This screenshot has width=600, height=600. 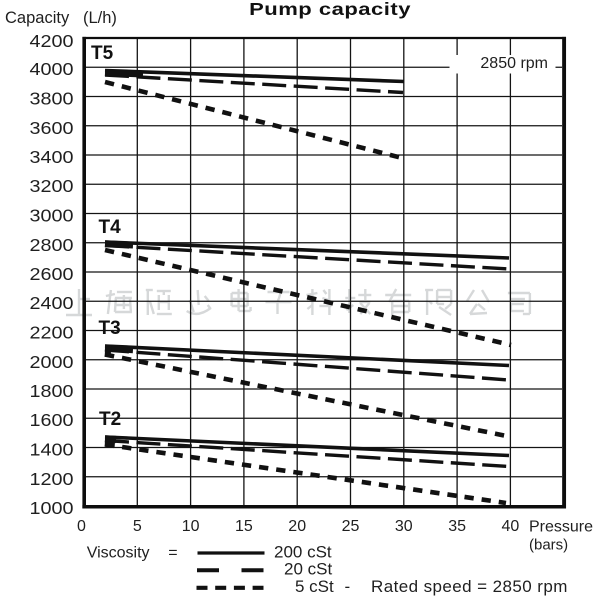 What do you see at coordinates (137, 526) in the screenshot?
I see `svg-text: 5` at bounding box center [137, 526].